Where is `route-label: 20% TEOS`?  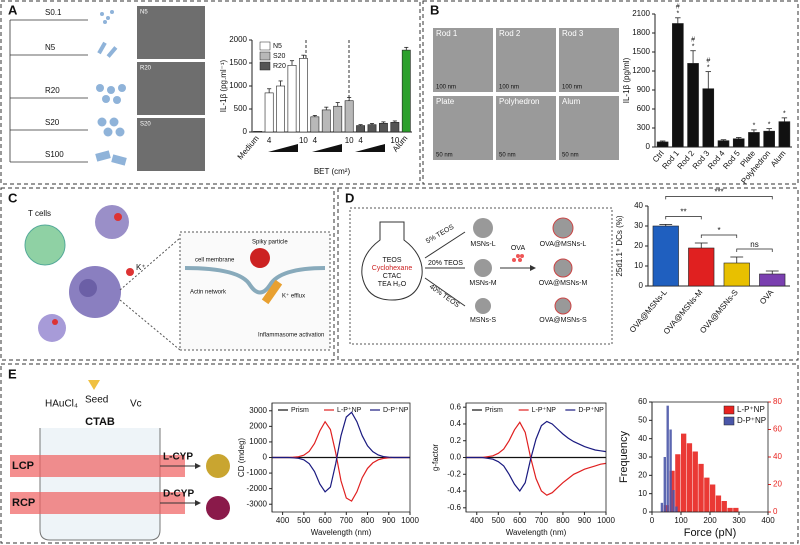
route-label: 20% TEOS is located at coordinates (445, 263).